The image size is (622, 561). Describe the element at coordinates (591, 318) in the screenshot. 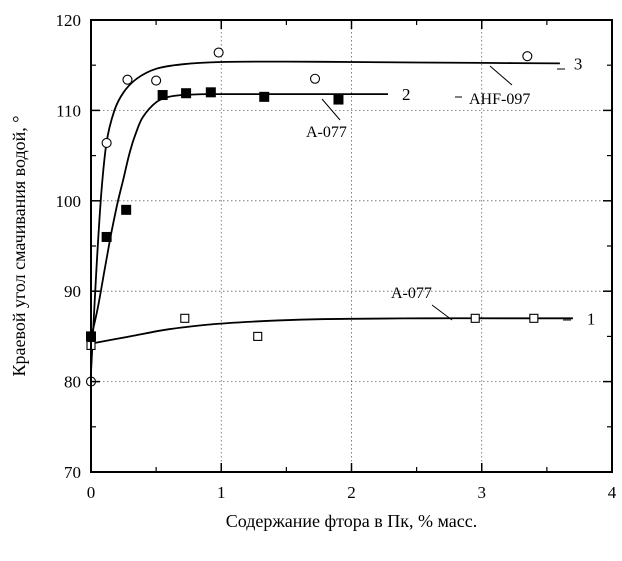

I see `curve-number-1: 1` at that location.